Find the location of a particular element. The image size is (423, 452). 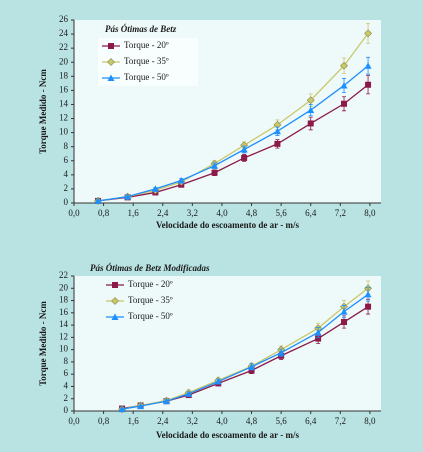

y-tick-label: 26 is located at coordinates (64, 19).